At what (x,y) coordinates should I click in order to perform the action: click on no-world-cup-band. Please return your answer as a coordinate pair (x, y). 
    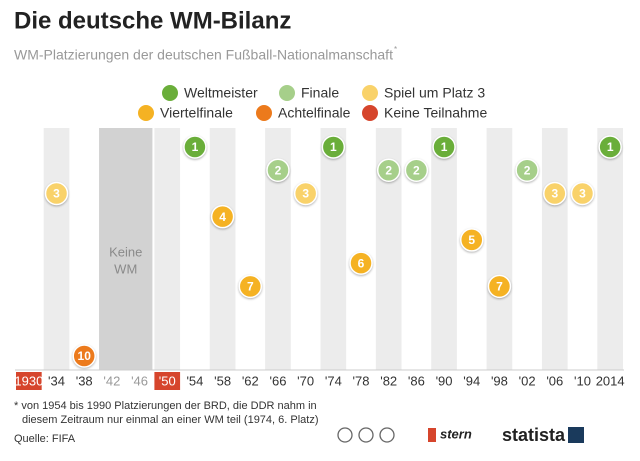
    Looking at the image, I should click on (126, 249).